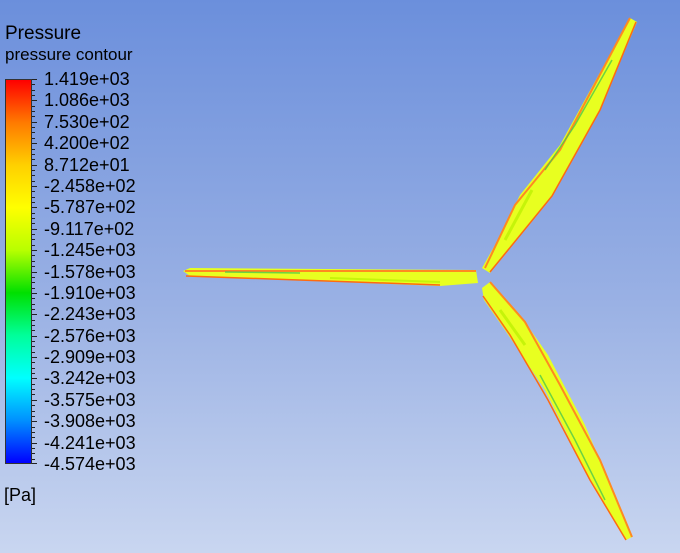 The height and width of the screenshot is (553, 680). What do you see at coordinates (43, 33) in the screenshot?
I see `legend-title: Pressure` at bounding box center [43, 33].